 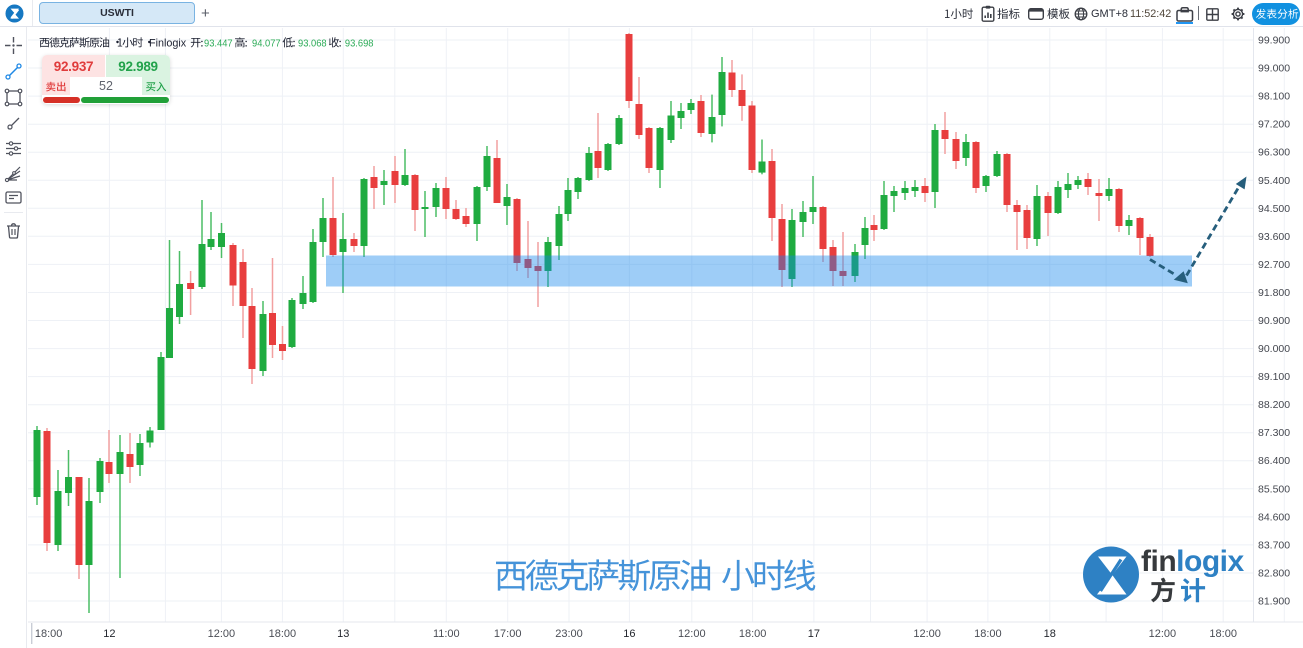 What do you see at coordinates (446, 634) in the screenshot?
I see `svg-text: 11:00` at bounding box center [446, 634].